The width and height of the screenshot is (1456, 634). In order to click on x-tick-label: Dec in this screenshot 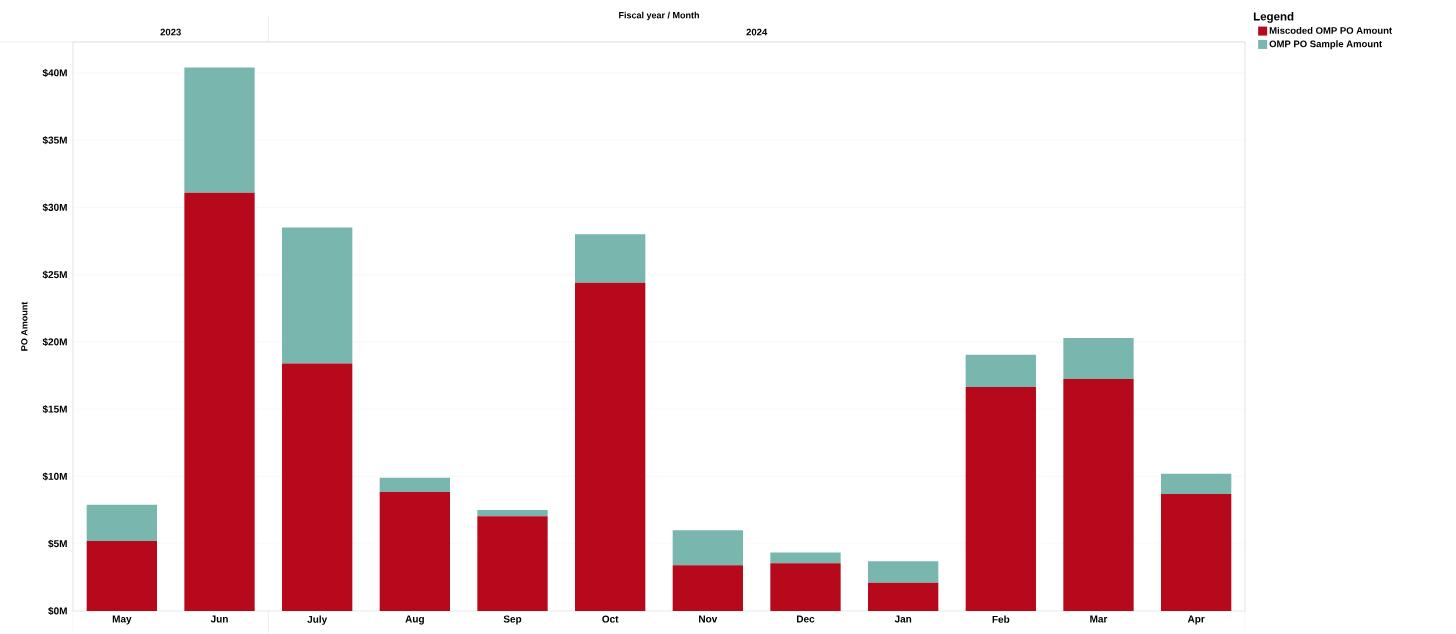, I will do `click(806, 619)`.